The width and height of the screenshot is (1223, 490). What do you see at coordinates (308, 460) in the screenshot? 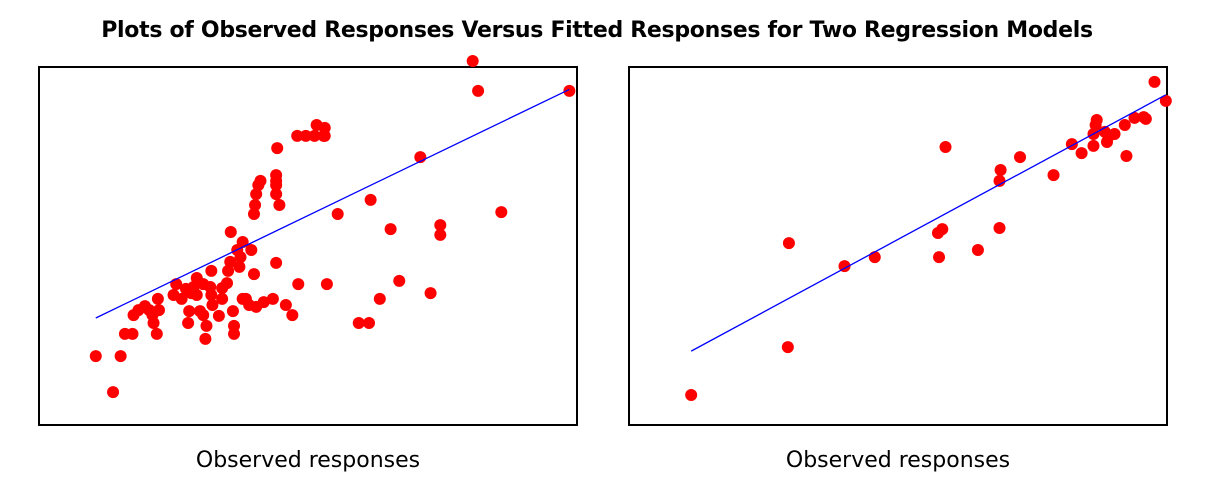
I see `x-axis-label-left: Observed responses` at bounding box center [308, 460].